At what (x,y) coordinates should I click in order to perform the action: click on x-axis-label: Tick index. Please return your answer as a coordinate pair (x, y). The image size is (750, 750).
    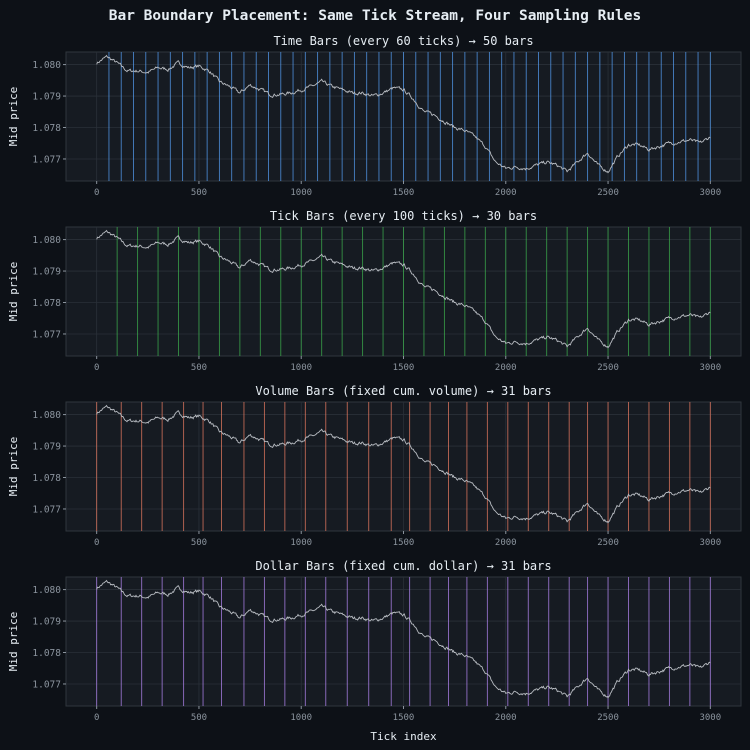
    Looking at the image, I should click on (403, 736).